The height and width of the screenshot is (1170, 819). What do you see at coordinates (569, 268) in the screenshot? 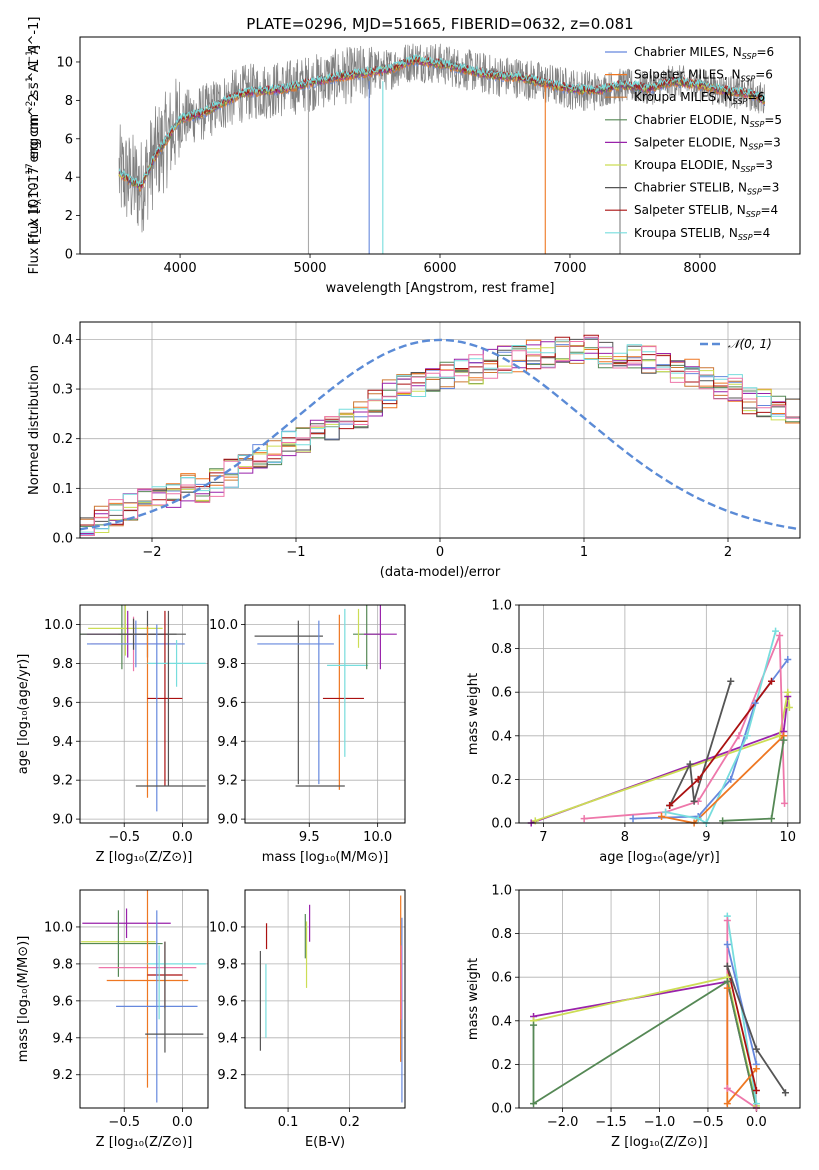
I see `spectrum-xtick-label-3: 7000` at bounding box center [569, 268].